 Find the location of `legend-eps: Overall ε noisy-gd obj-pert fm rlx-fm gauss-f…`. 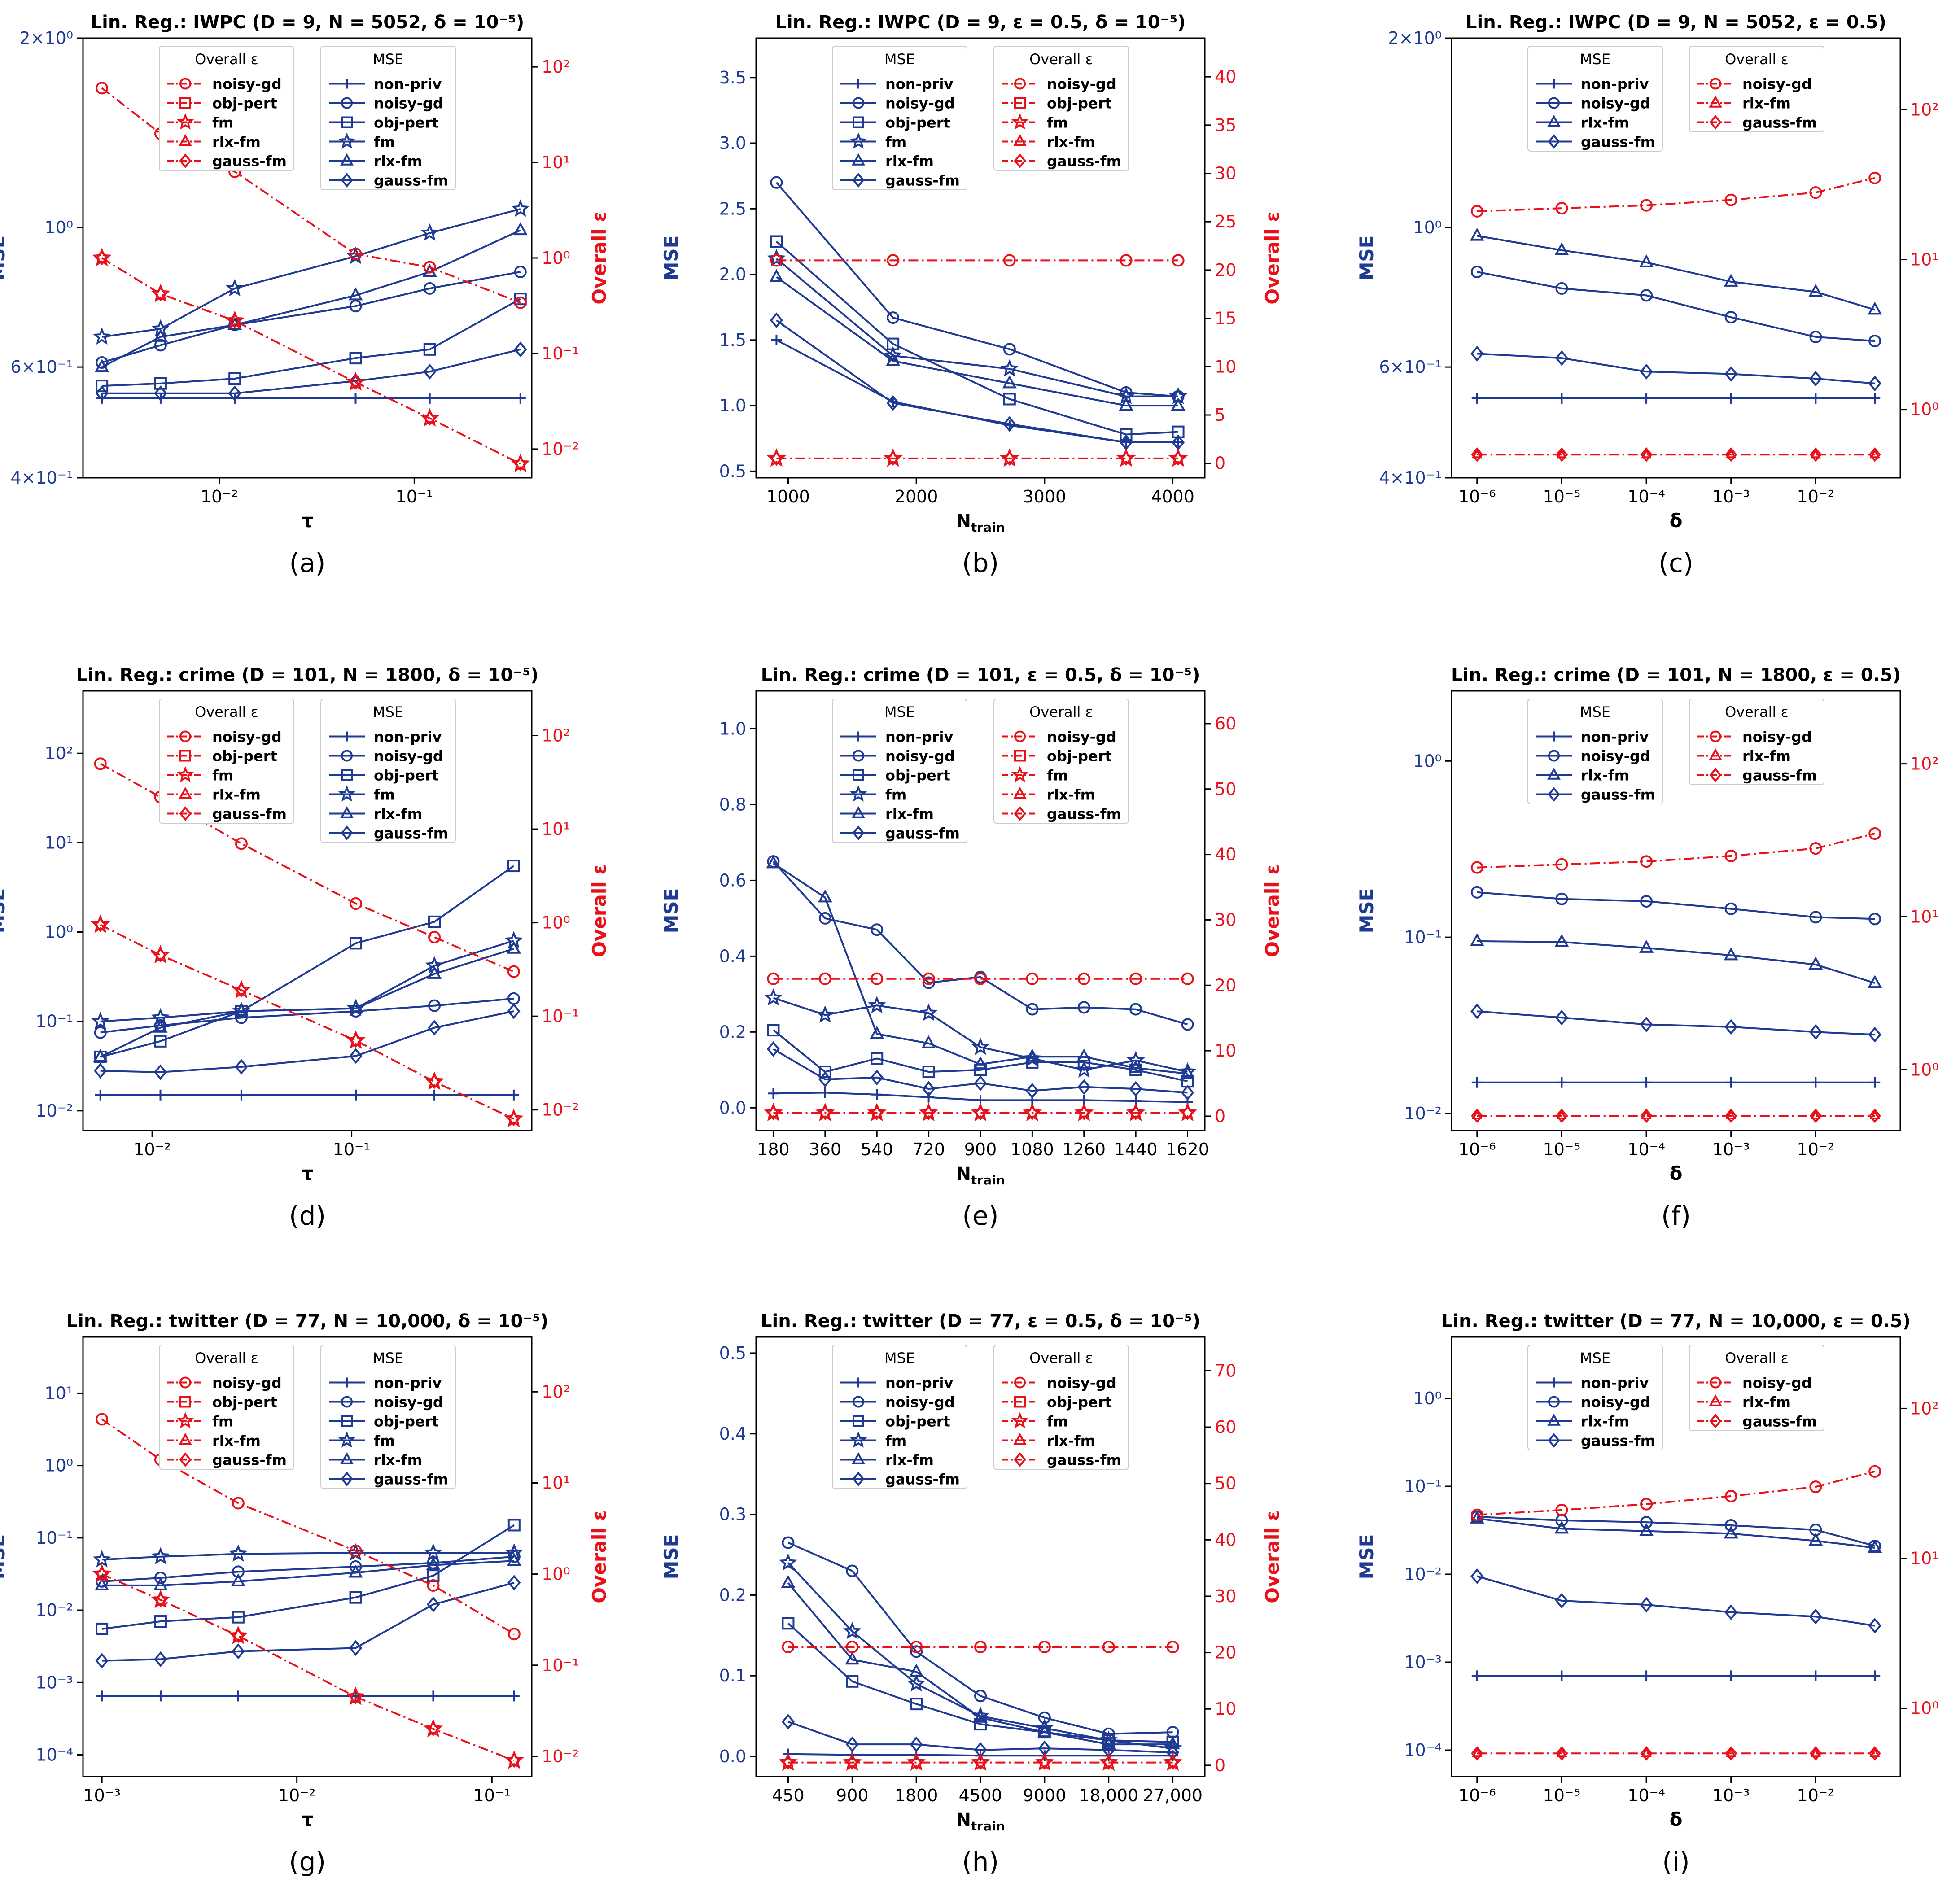

legend-eps: Overall ε noisy-gd obj-pert fm rlx-fm gauss-f… is located at coordinates (227, 108).